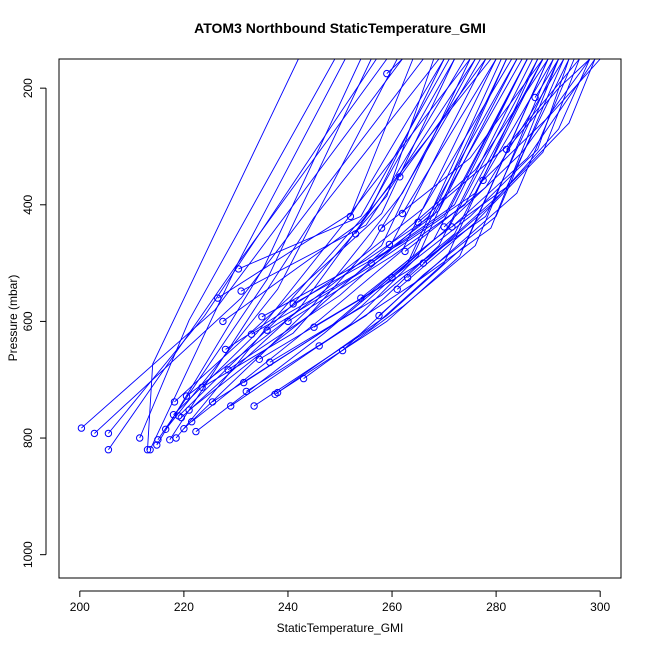 The width and height of the screenshot is (650, 655). What do you see at coordinates (28, 438) in the screenshot?
I see `y-tick-label: 800` at bounding box center [28, 438].